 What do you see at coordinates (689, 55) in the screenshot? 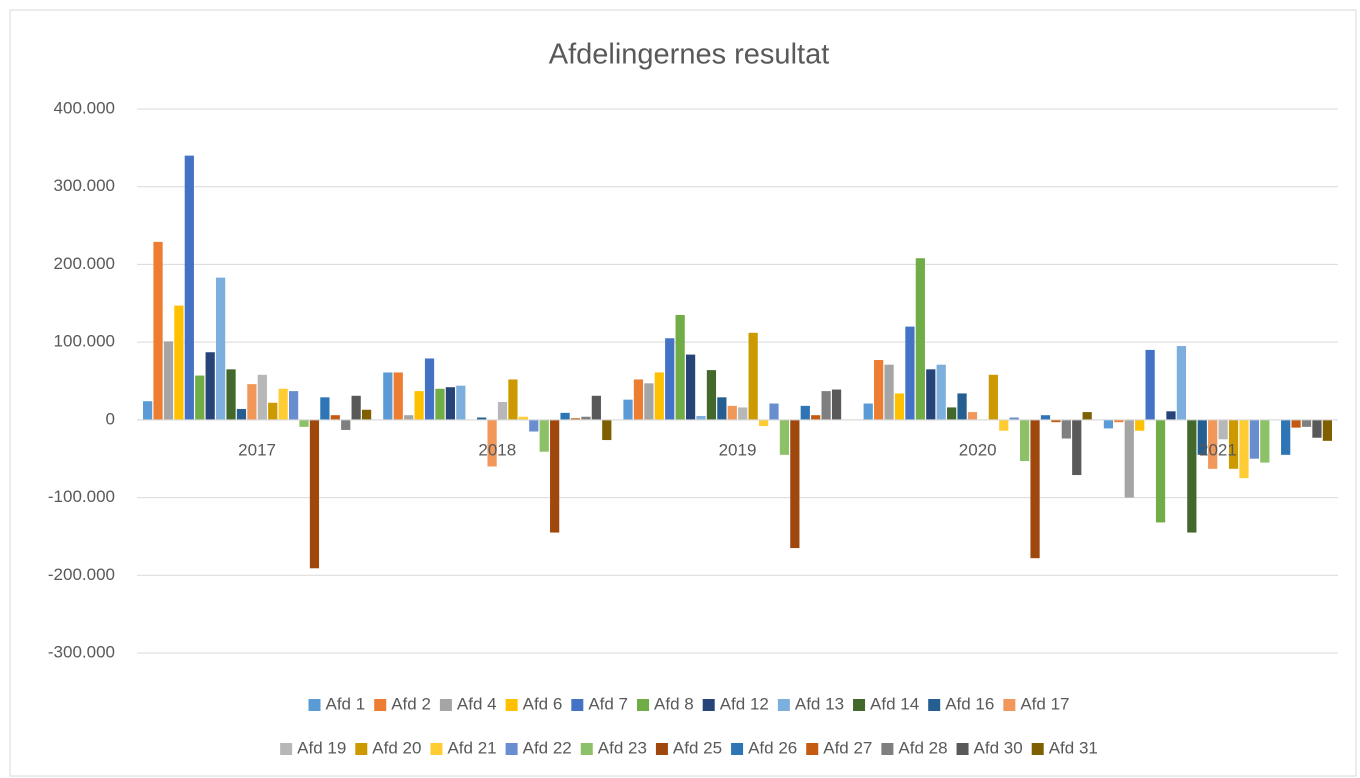
I see `chart-title: Afdelingernes resultat` at bounding box center [689, 55].